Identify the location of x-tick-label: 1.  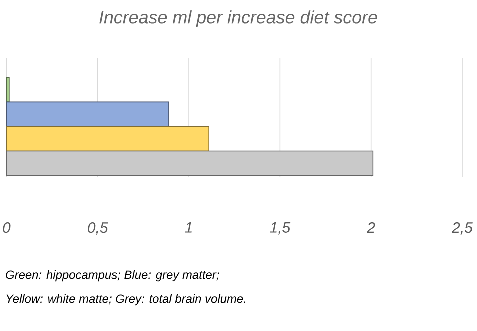
(188, 227).